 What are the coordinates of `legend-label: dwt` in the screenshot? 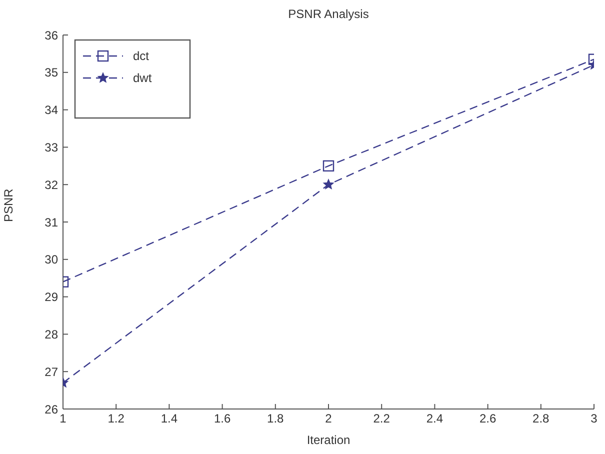 It's located at (142, 78).